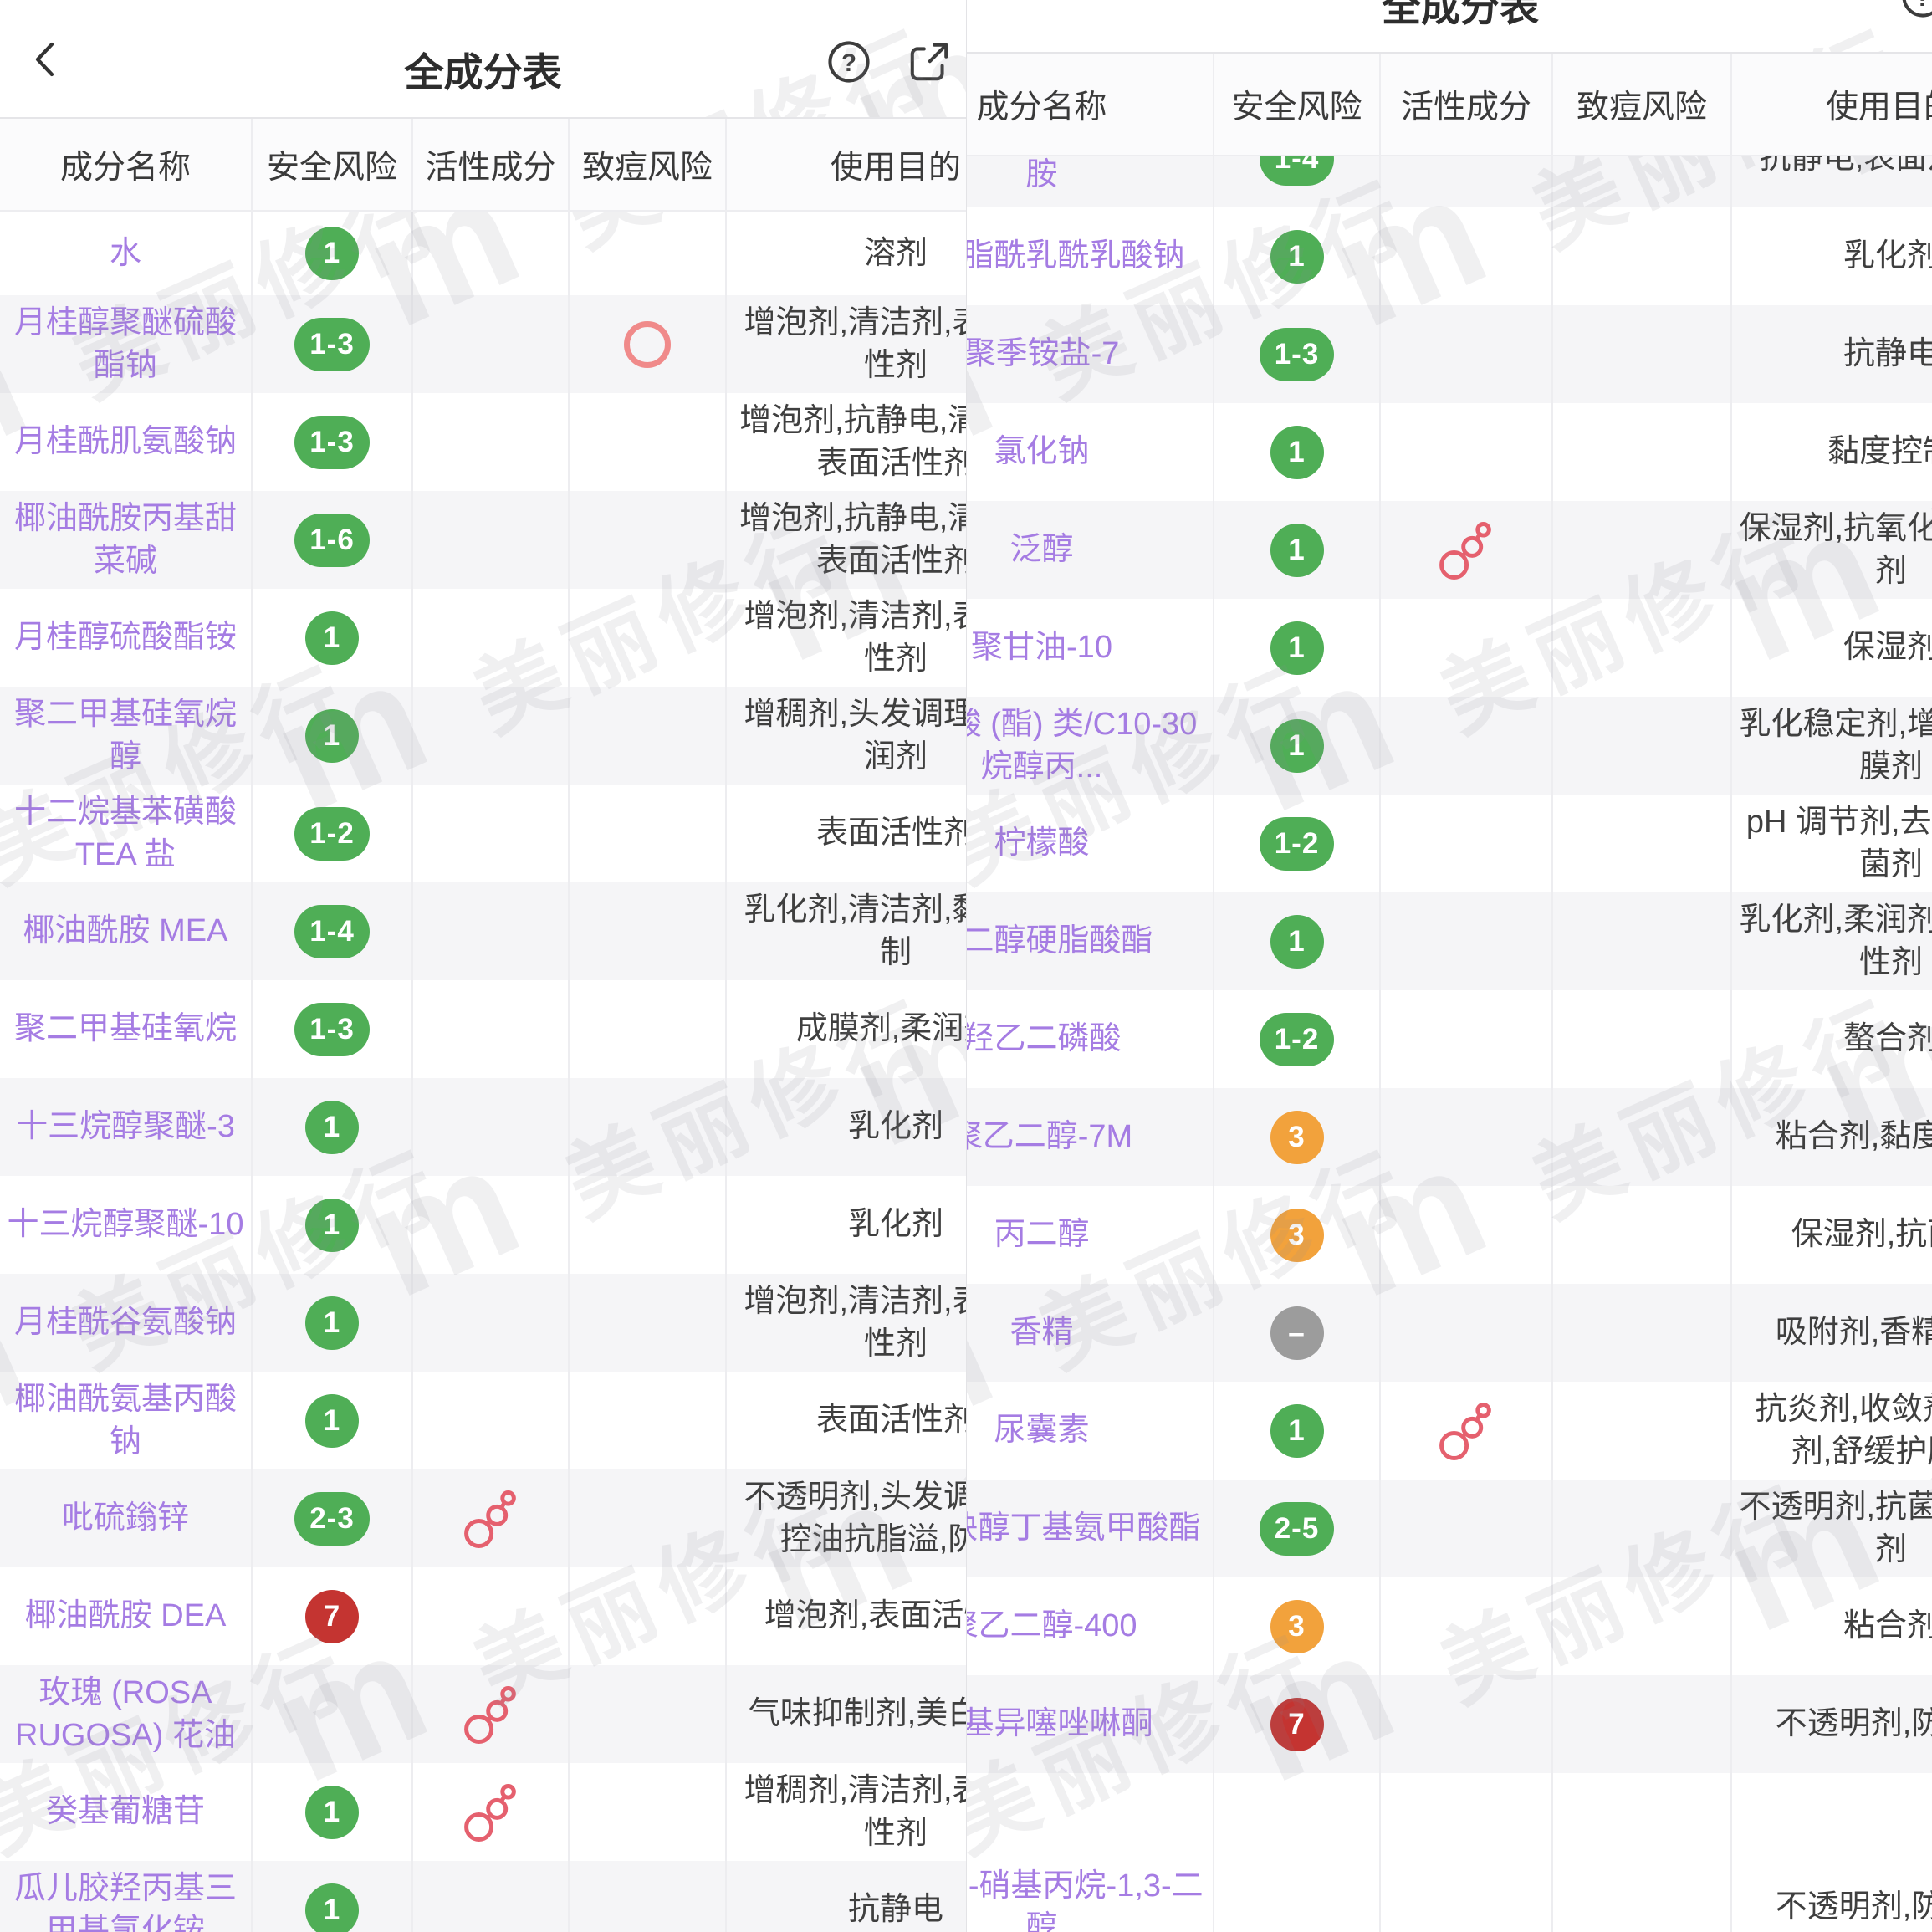 The width and height of the screenshot is (1932, 1932). Describe the element at coordinates (1043, 354) in the screenshot. I see `ingredient-name: 聚季铵盐-7` at that location.